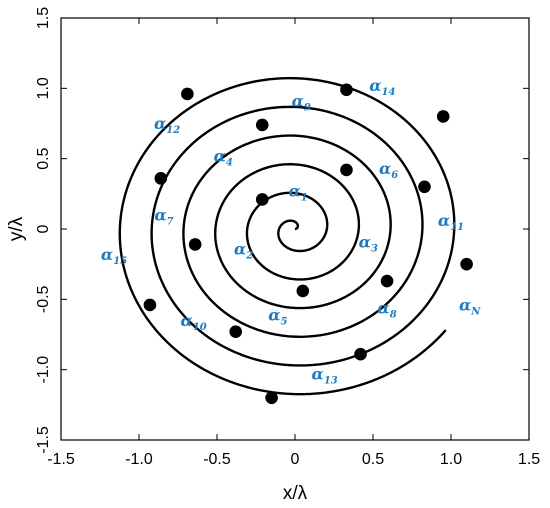  Describe the element at coordinates (43, 370) in the screenshot. I see `y-tick-label: -1.0` at that location.